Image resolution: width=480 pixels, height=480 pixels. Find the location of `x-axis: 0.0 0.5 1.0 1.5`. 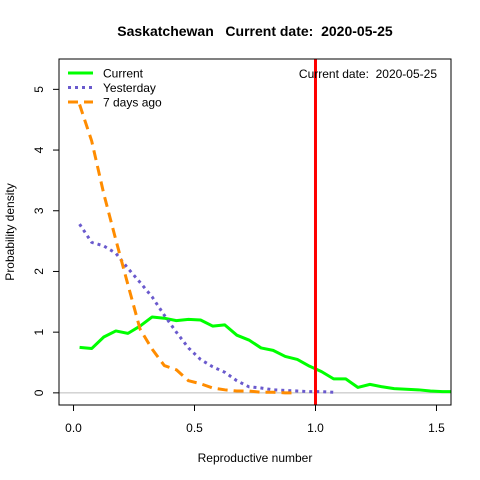

x-axis: 0.0 0.5 1.0 1.5 is located at coordinates (255, 420).